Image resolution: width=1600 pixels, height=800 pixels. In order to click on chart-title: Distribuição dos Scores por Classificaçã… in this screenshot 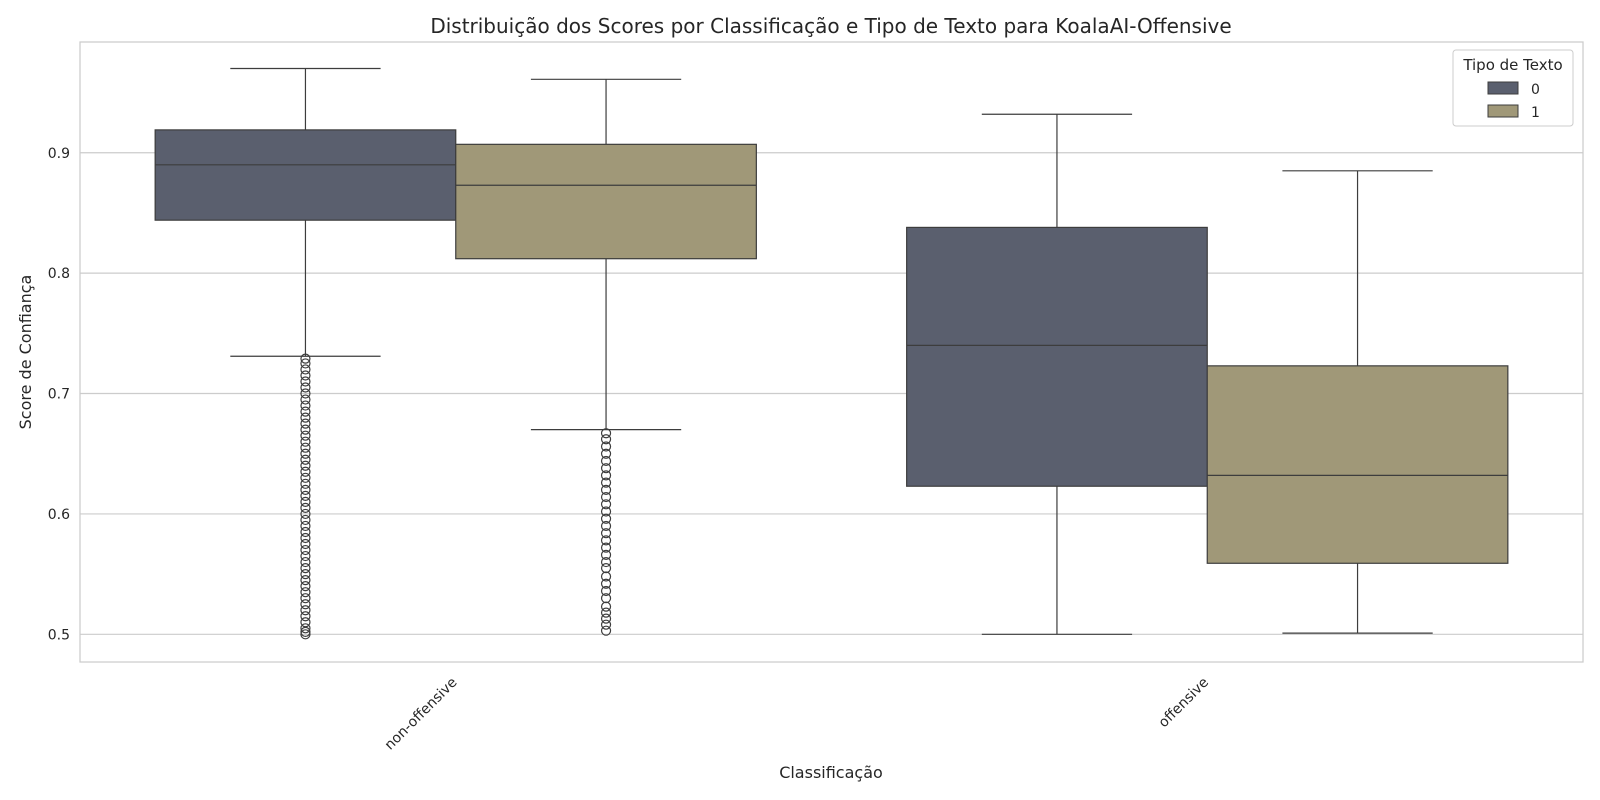, I will do `click(830, 26)`.